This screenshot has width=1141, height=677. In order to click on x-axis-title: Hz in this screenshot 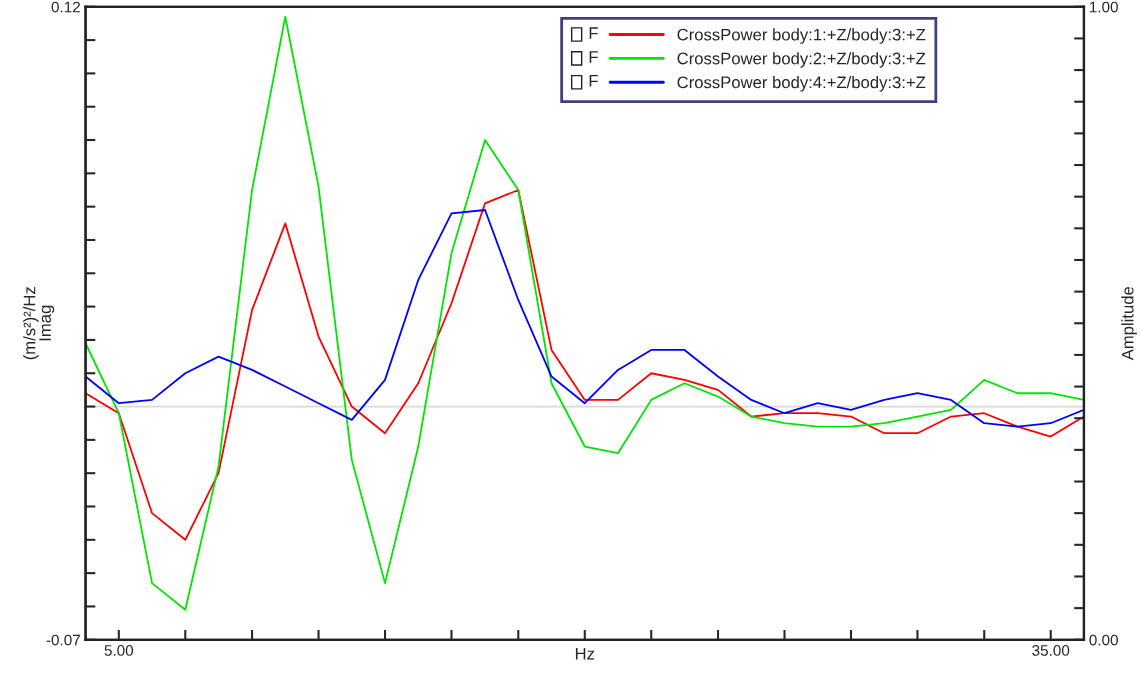, I will do `click(585, 653)`.